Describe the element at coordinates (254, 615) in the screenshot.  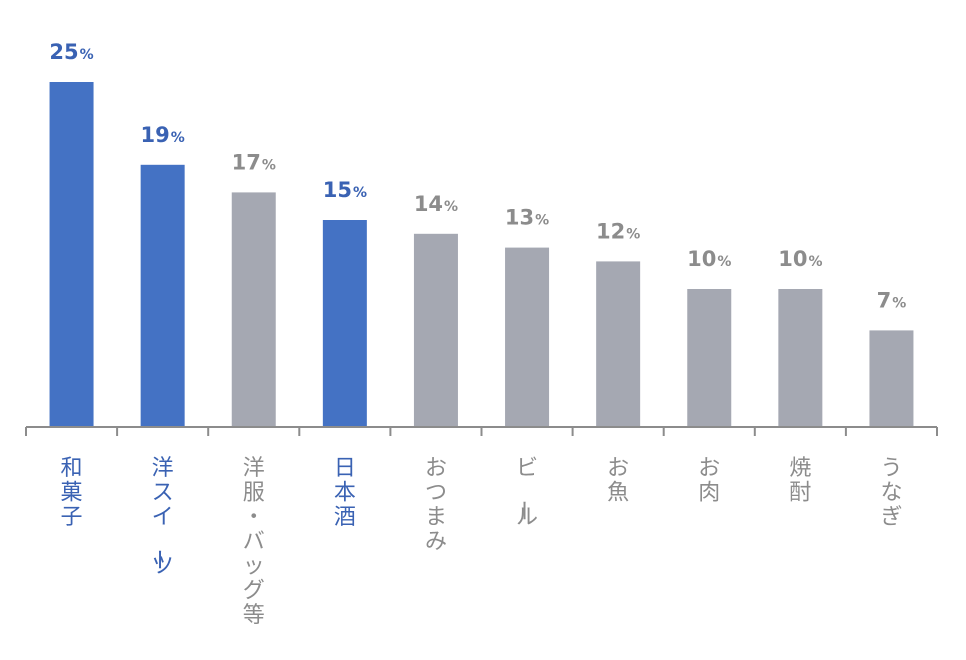
I see `category-char: 等` at that location.